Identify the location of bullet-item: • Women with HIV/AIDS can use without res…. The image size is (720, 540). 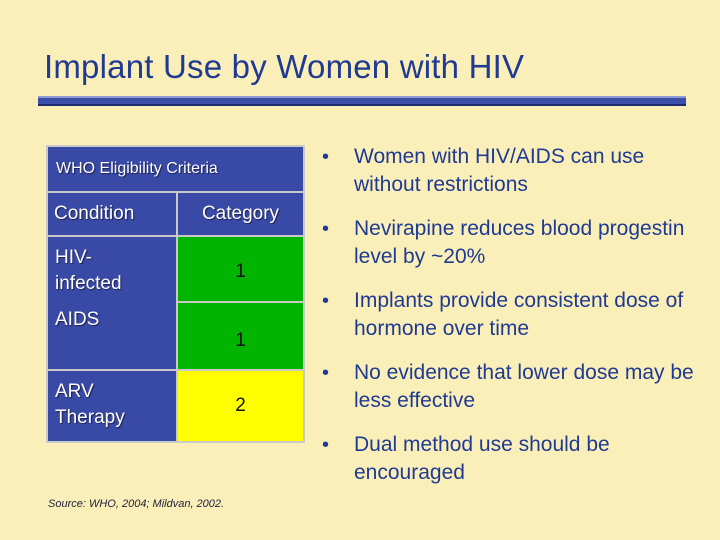
(512, 171).